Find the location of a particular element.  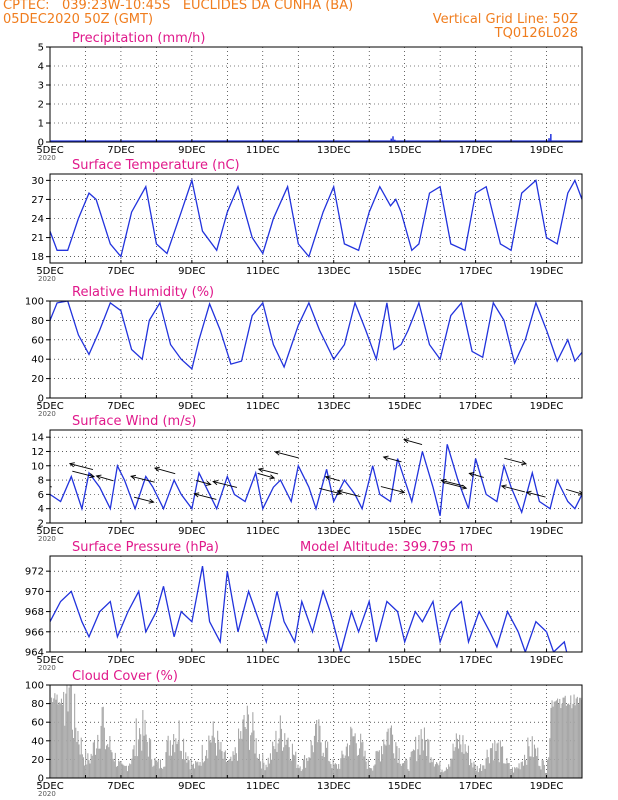

panel-title: Precipitation (mm/h) is located at coordinates (138, 38).